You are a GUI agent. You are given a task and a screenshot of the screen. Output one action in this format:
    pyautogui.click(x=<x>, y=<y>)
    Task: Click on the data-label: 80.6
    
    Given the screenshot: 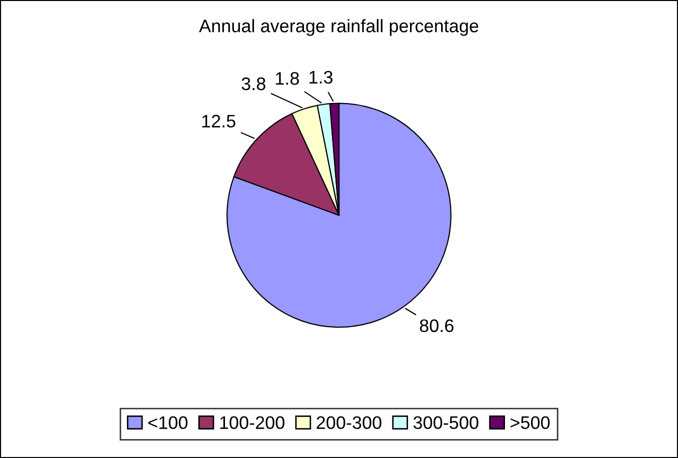 What is the action you would take?
    pyautogui.click(x=437, y=325)
    